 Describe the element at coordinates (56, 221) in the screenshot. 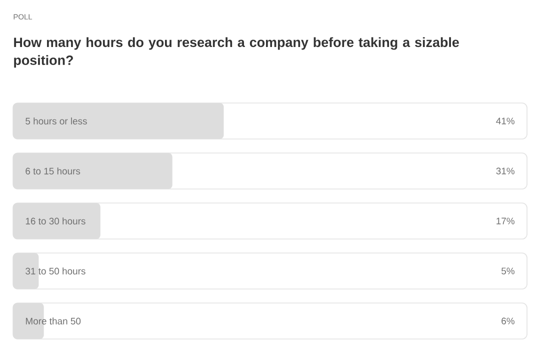

I see `y-tick-label: 16 to 30 hours` at that location.